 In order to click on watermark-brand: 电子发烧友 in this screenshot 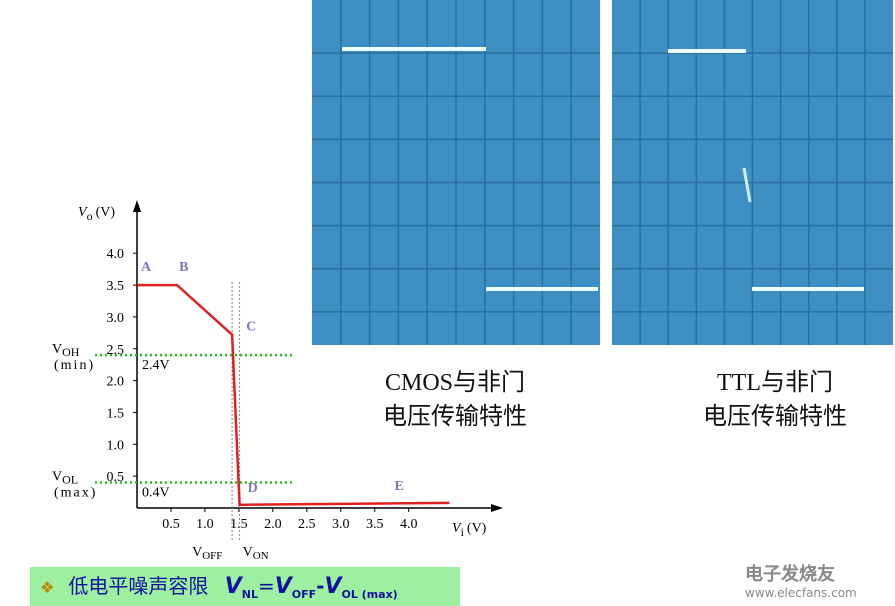, I will do `click(790, 574)`.